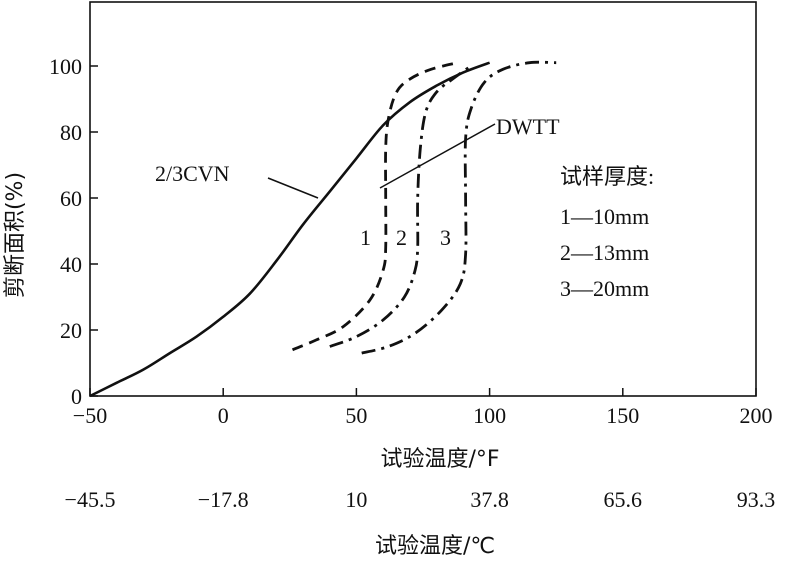 This screenshot has height=561, width=786. Describe the element at coordinates (356, 415) in the screenshot. I see `x-tick-label: 50` at that location.